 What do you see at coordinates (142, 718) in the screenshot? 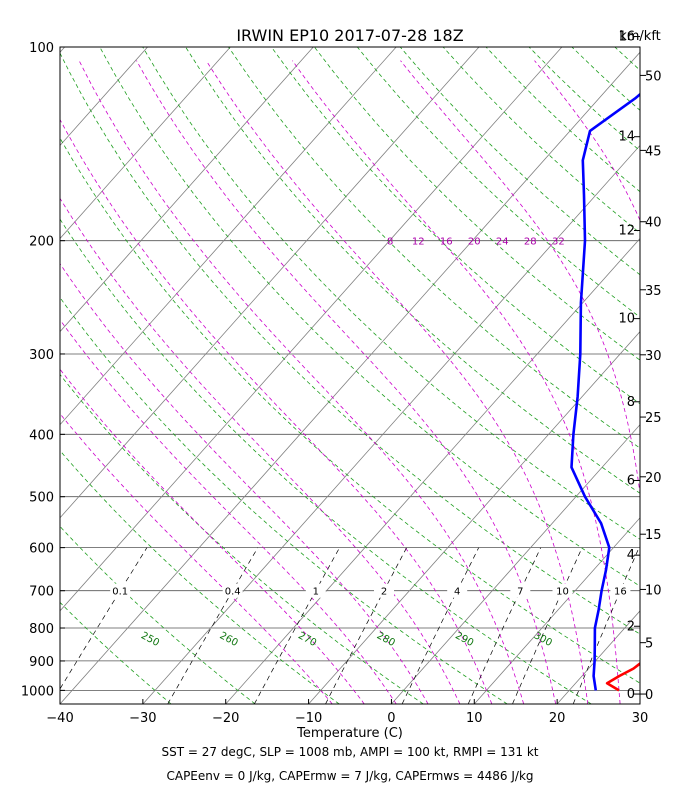
I see `x-tick-label: −30` at bounding box center [142, 718].